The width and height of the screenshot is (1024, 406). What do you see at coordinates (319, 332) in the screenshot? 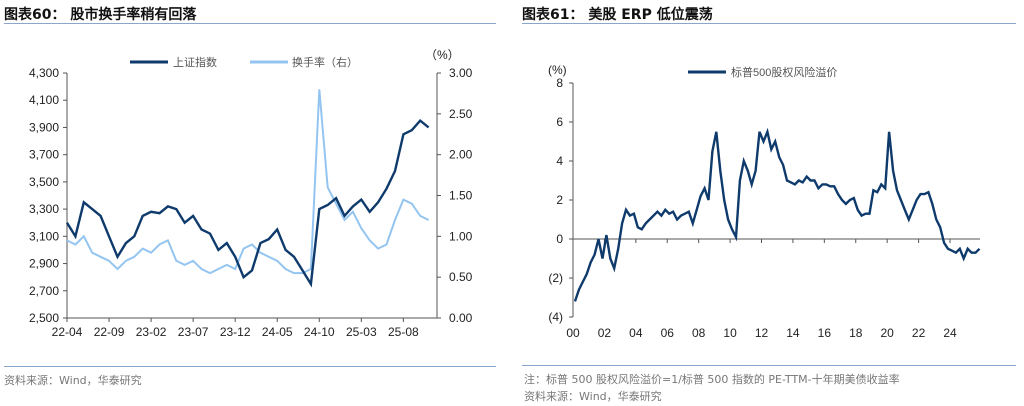
I see `x-tick-label: 24-10` at bounding box center [319, 332].